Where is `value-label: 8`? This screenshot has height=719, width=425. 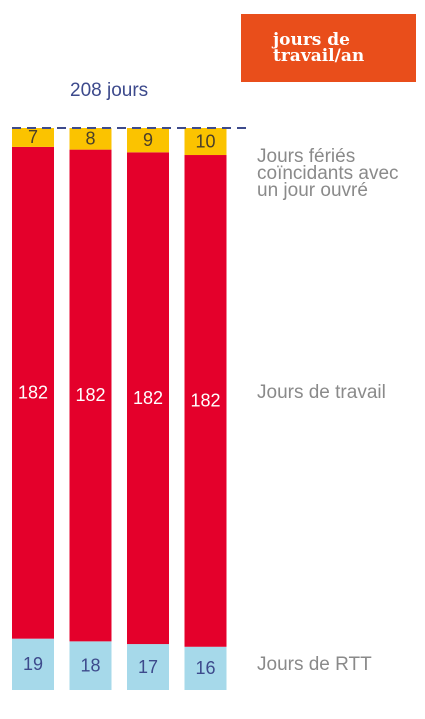 value-label: 8 is located at coordinates (90, 139).